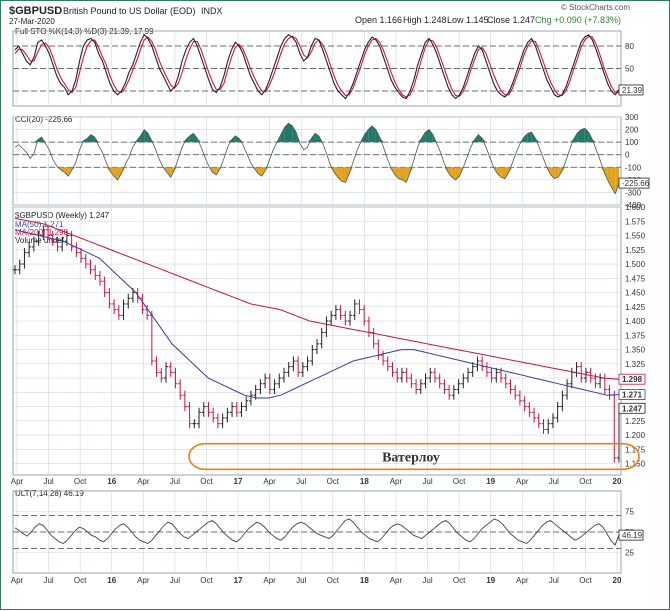 Image resolution: width=670 pixels, height=611 pixels. I want to click on exchange-label: INDX, so click(212, 11).